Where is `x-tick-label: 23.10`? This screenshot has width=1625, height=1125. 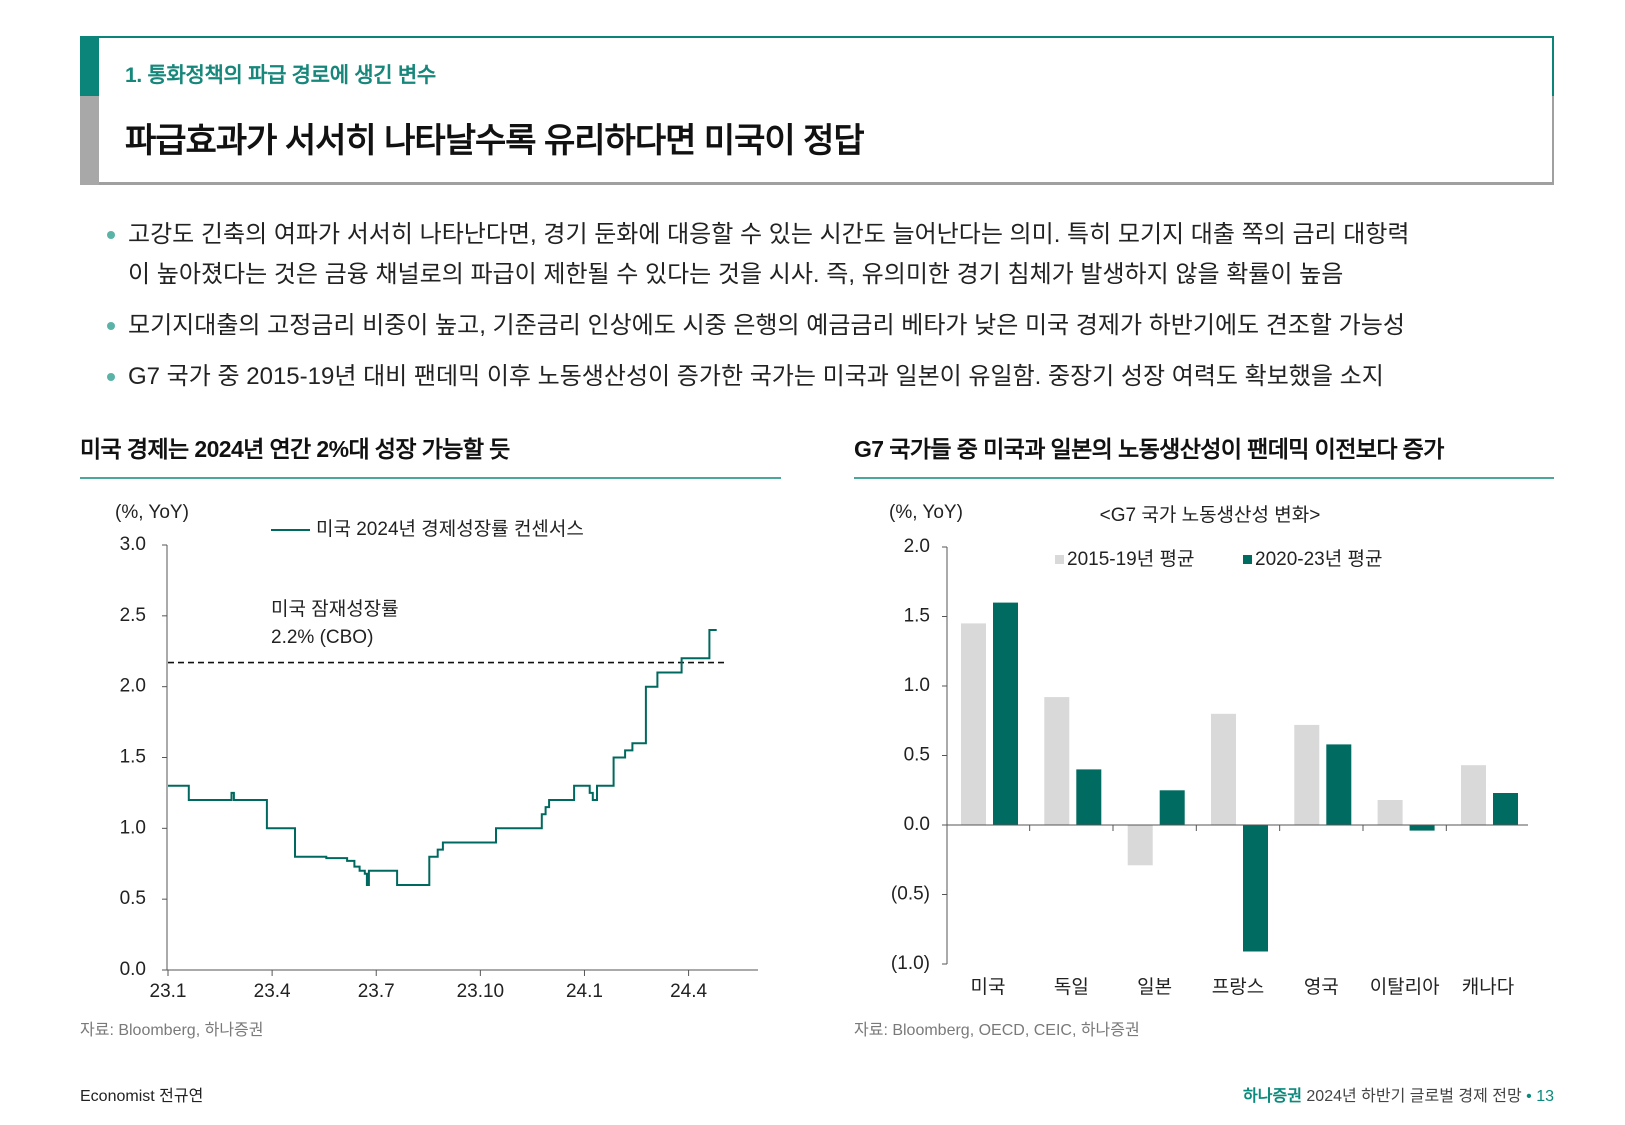
x-tick-label: 23.10 is located at coordinates (481, 991).